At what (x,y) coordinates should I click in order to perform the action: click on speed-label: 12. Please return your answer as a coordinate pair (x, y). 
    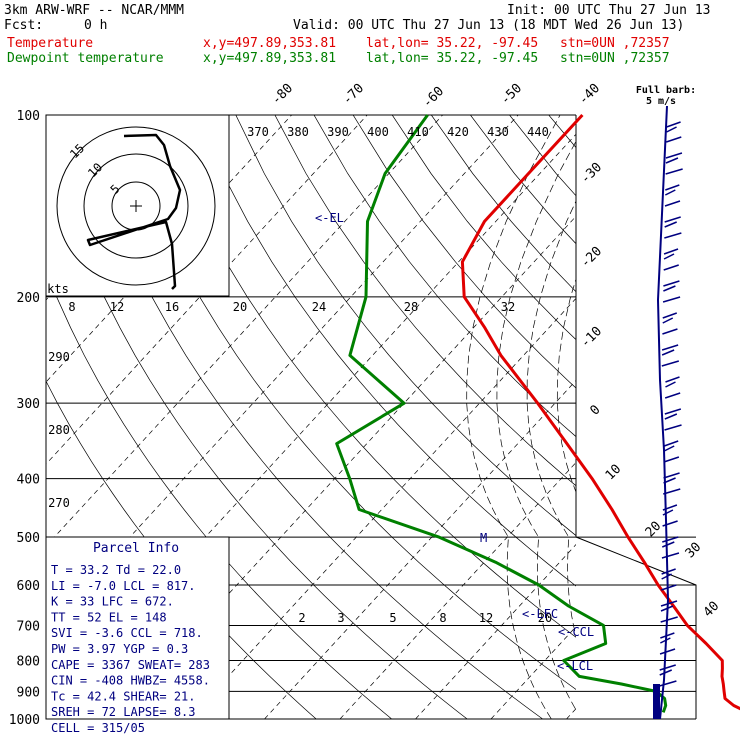
    Looking at the image, I should click on (117, 307).